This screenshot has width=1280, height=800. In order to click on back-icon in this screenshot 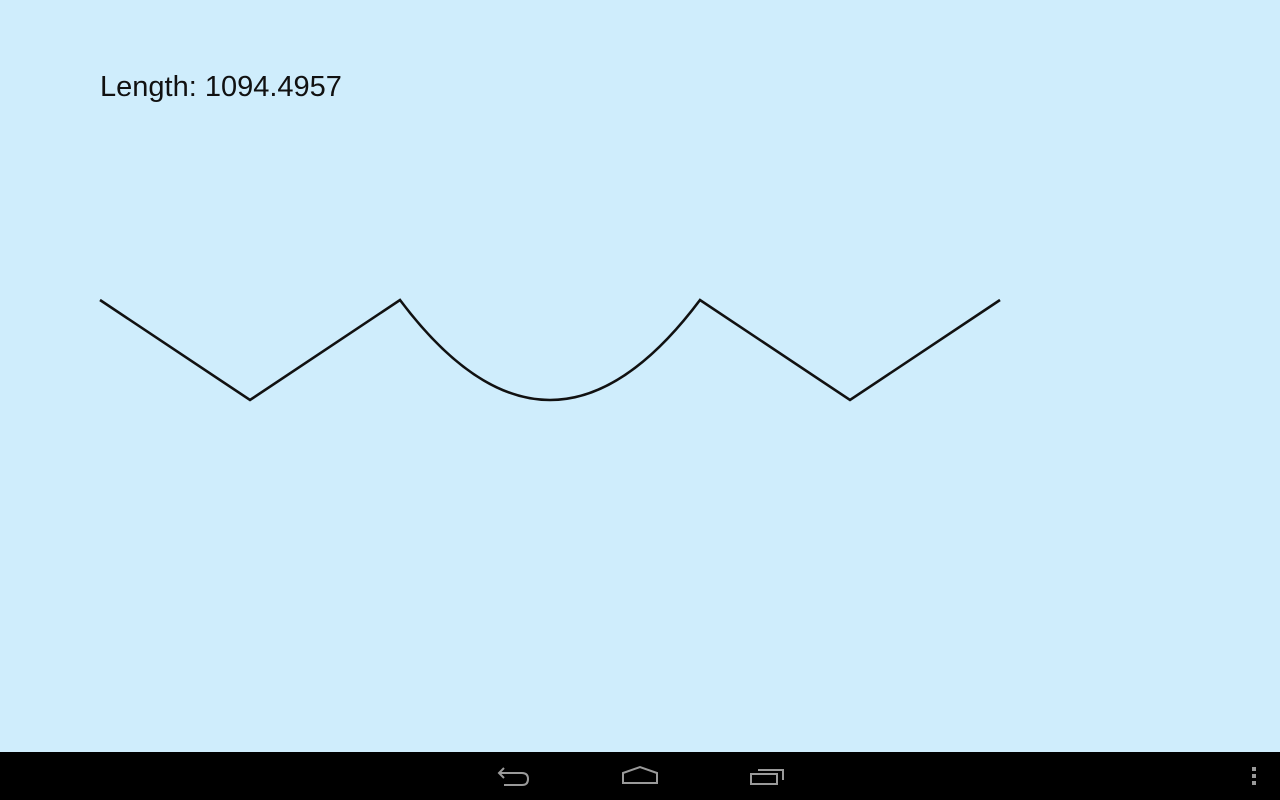, I will do `click(513, 776)`.